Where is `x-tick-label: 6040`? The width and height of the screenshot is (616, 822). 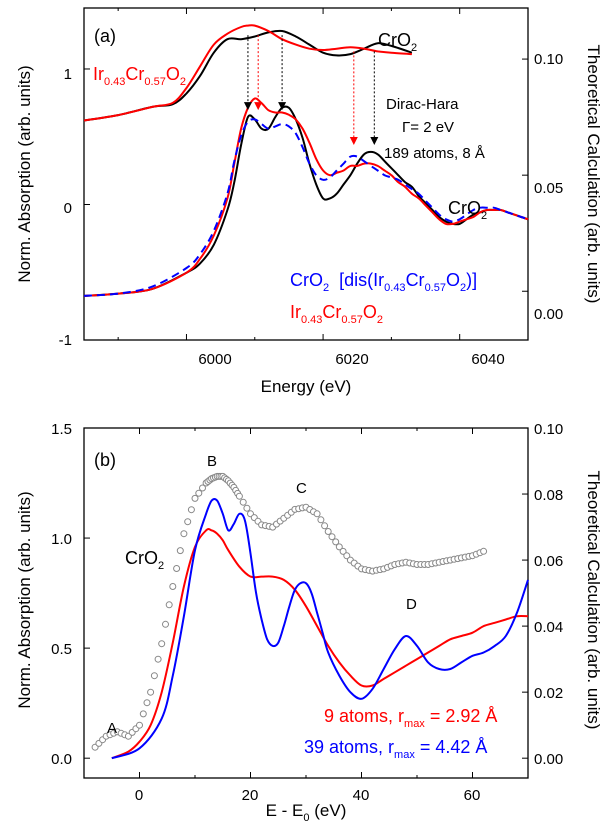 x-tick-label: 6040 is located at coordinates (487, 359).